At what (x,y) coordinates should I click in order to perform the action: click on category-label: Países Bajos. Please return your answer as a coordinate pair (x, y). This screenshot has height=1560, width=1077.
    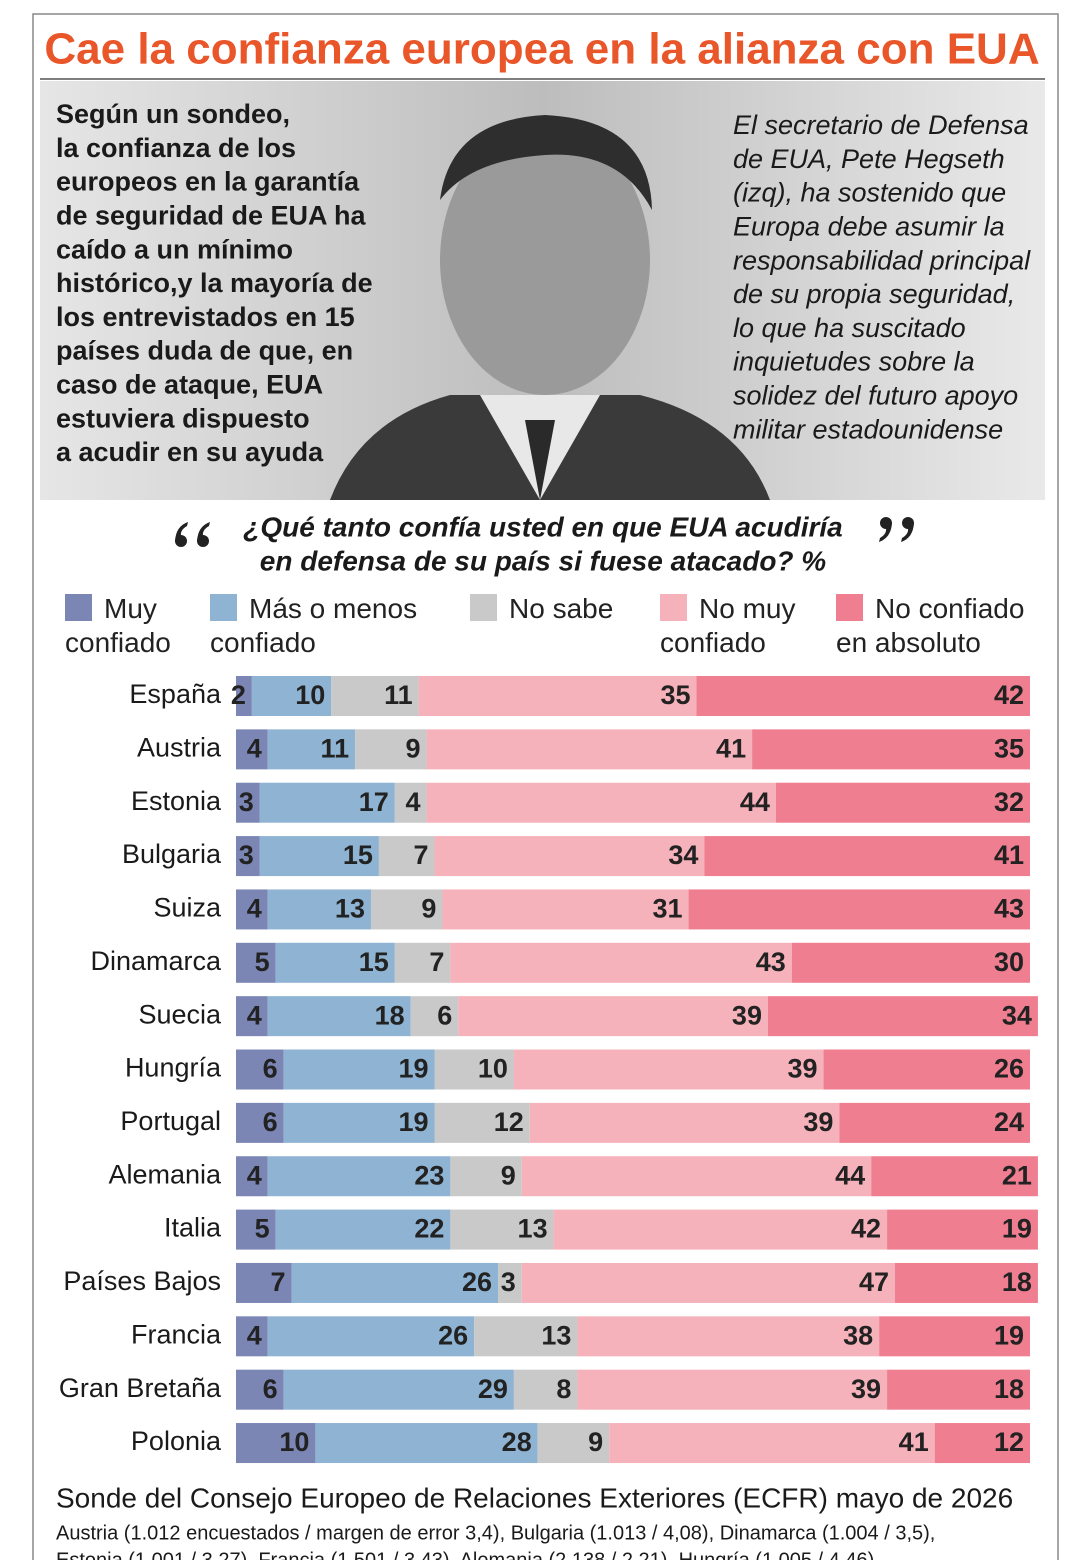
    Looking at the image, I should click on (142, 1281).